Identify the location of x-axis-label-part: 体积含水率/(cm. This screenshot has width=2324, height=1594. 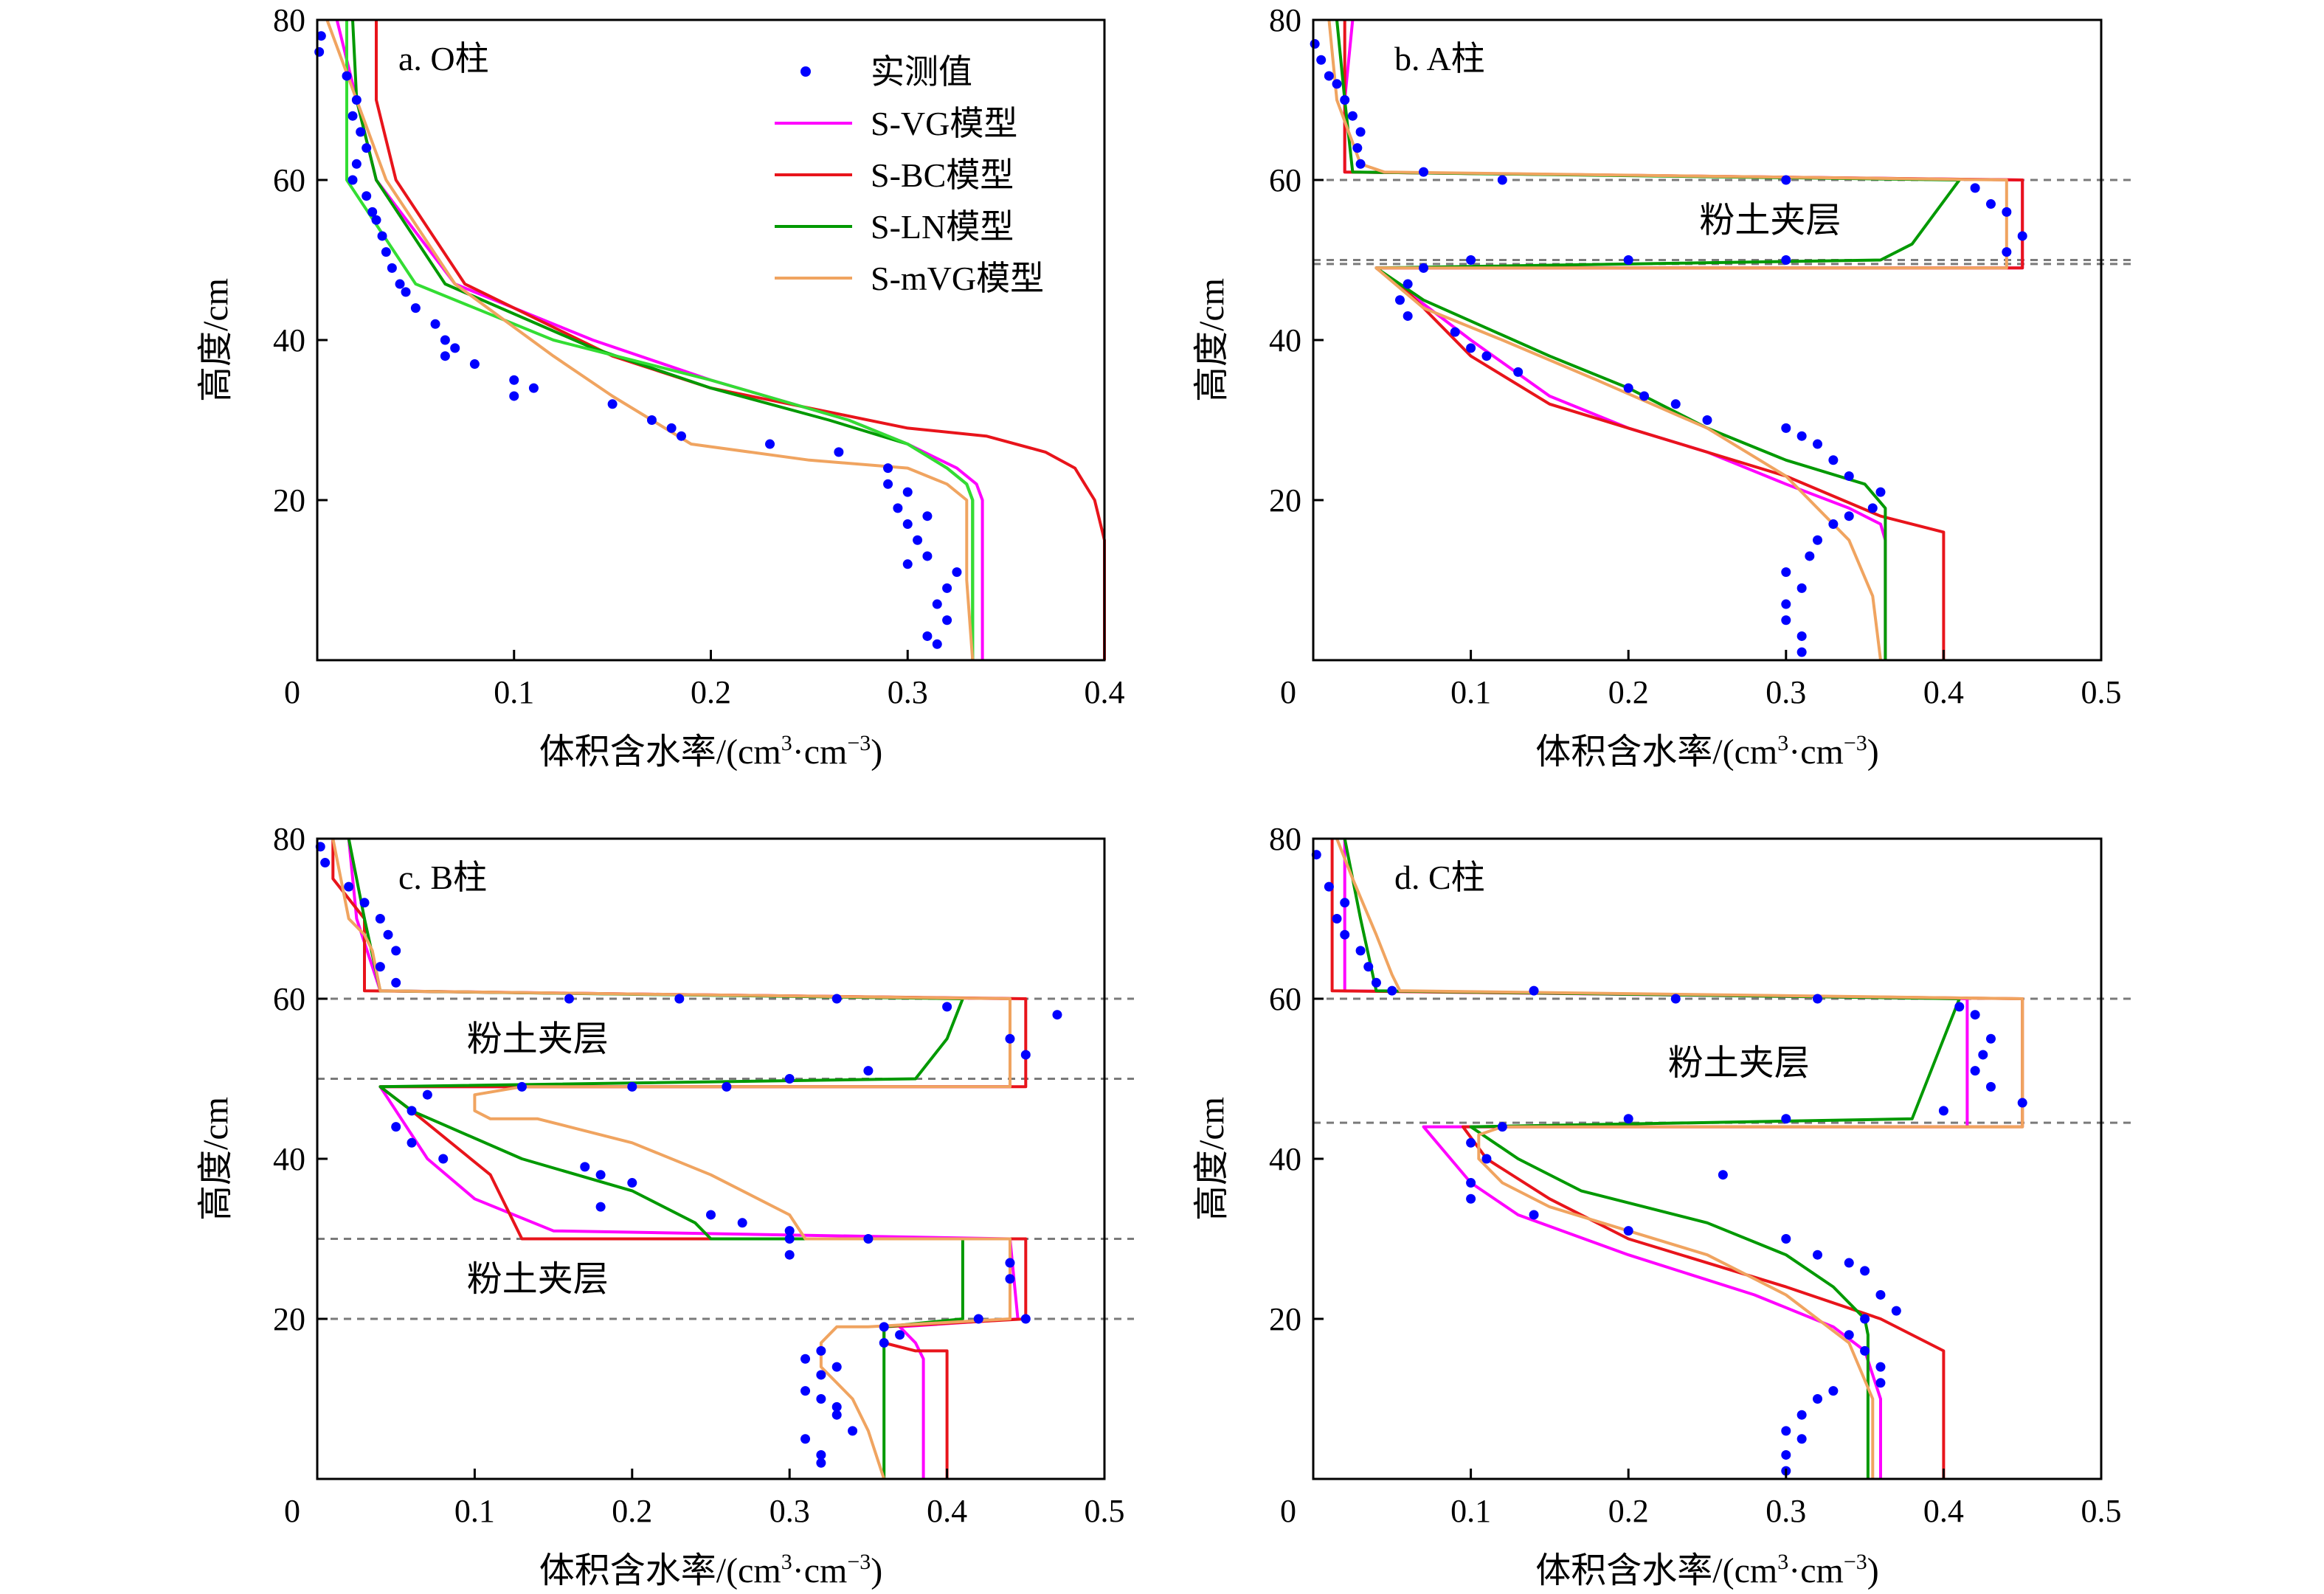
(1656, 1570).